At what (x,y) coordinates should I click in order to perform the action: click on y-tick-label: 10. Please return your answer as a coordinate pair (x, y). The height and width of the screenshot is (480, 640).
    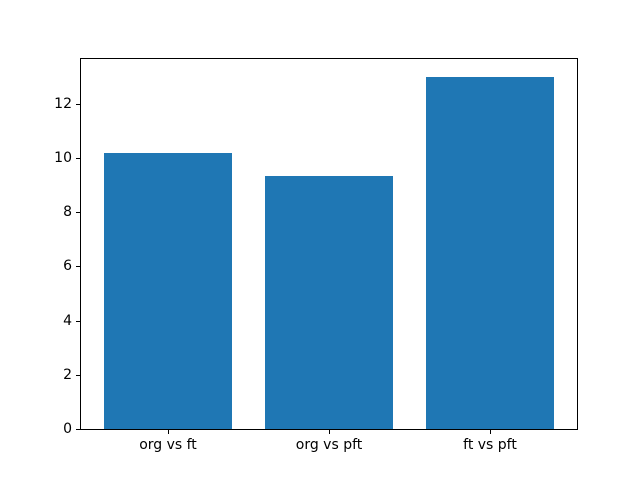
    Looking at the image, I should click on (63, 157).